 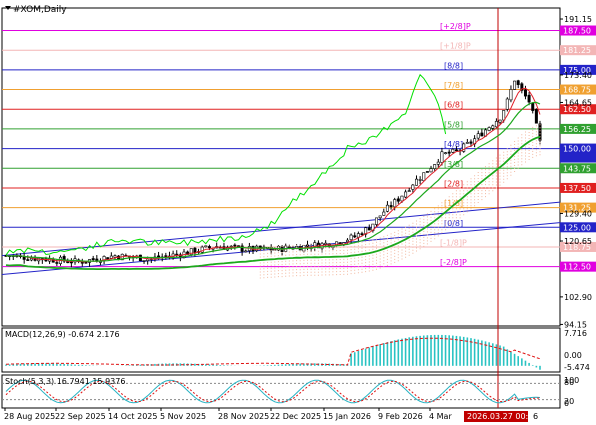 I want to click on stoch-axis-label: 100, so click(x=571, y=380).